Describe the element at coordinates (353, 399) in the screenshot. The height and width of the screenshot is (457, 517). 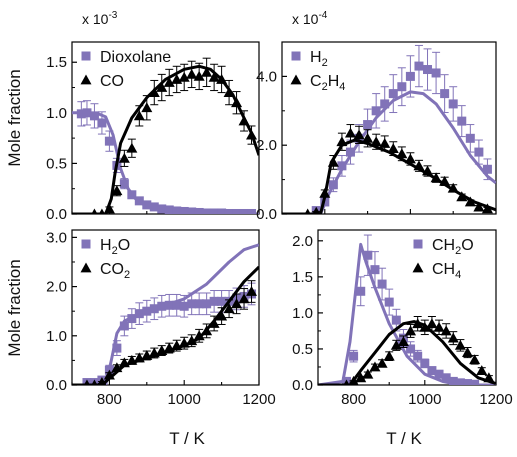
I see `x-tick-label: 800` at that location.